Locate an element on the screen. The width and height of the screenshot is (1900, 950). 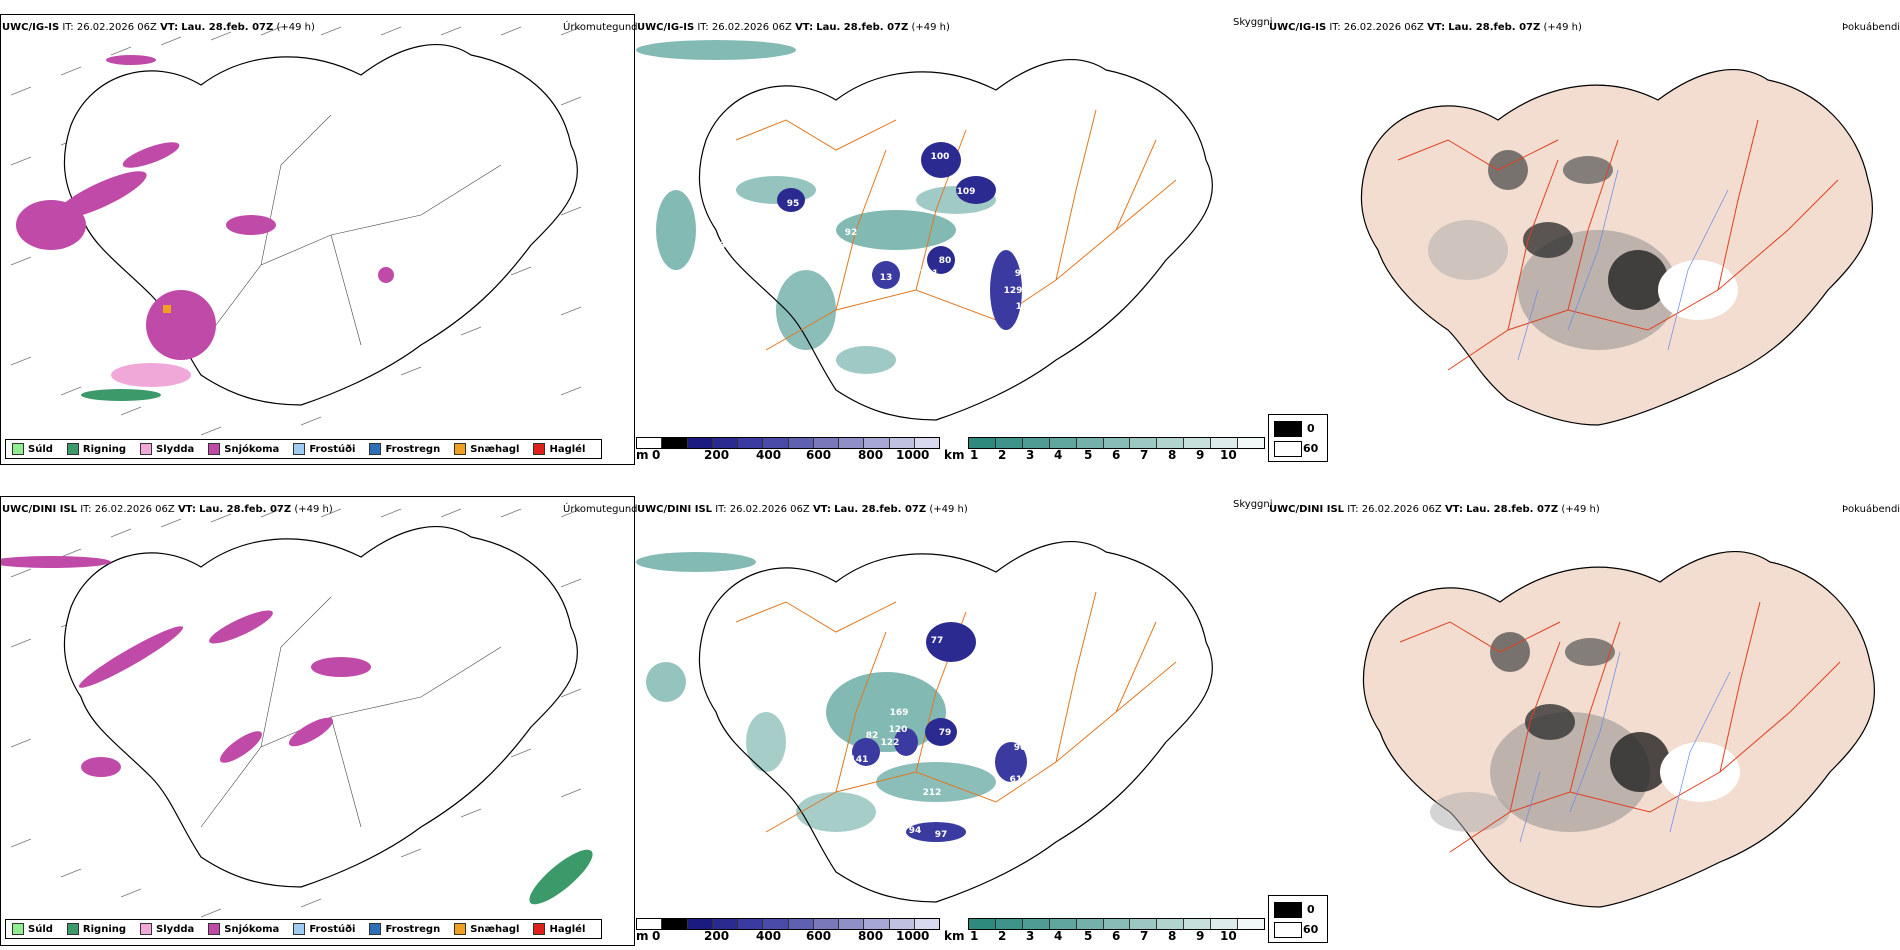
colorbar-tick: 400 is located at coordinates (769, 455).